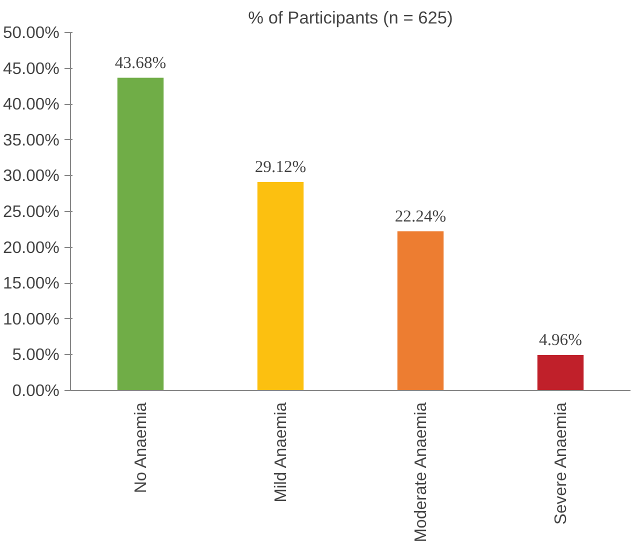 The width and height of the screenshot is (640, 548). Describe the element at coordinates (280, 166) in the screenshot. I see `data-label: 29.12%` at that location.